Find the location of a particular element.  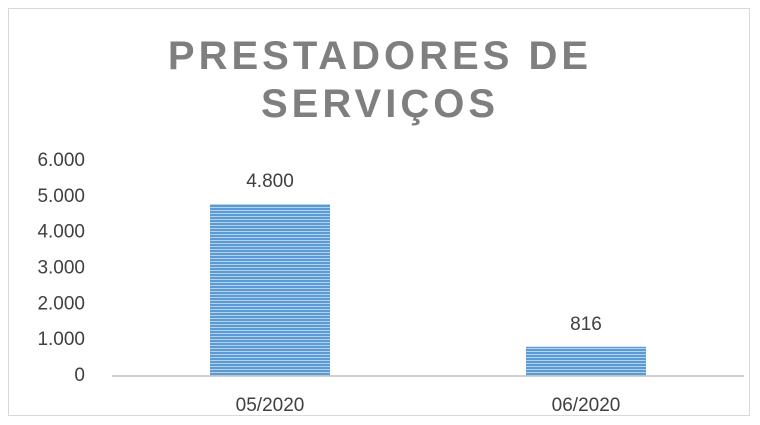

y-tick-label: 6.000 is located at coordinates (61, 160).